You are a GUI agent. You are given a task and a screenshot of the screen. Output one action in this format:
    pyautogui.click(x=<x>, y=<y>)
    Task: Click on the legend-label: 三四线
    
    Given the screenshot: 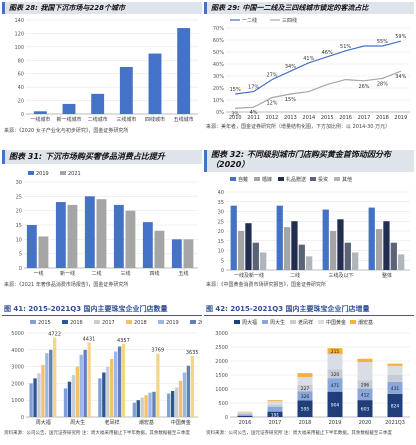 What is the action you would take?
    pyautogui.click(x=289, y=20)
    